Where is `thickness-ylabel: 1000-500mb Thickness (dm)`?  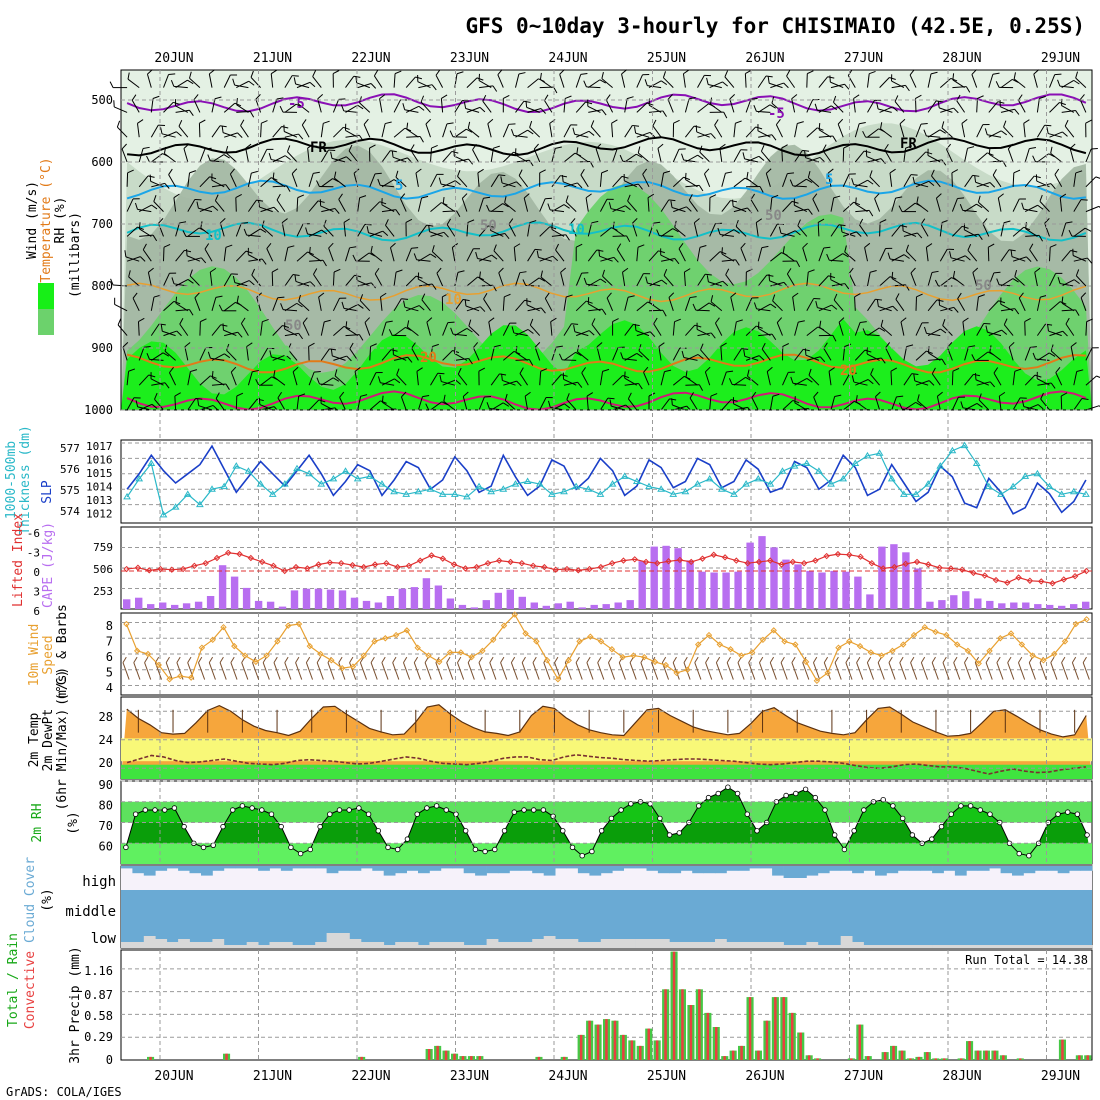
thickness-ylabel: 1000-500mb Thickness (dm) is located at coordinates (18, 480).